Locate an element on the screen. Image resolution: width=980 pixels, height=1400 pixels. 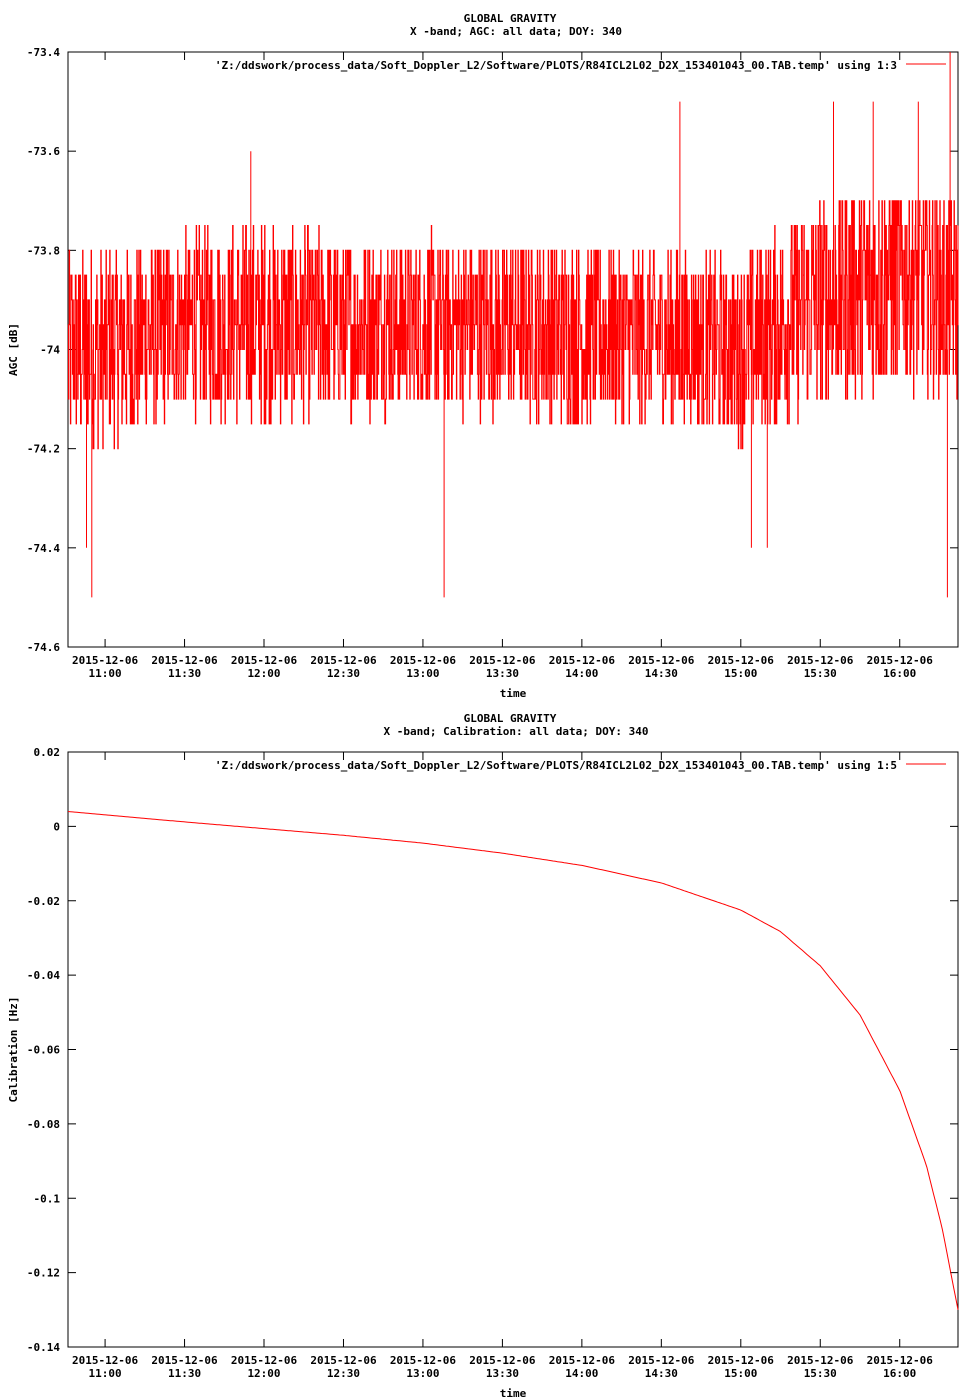
y-tick-label: -73.8 is located at coordinates (43, 250).